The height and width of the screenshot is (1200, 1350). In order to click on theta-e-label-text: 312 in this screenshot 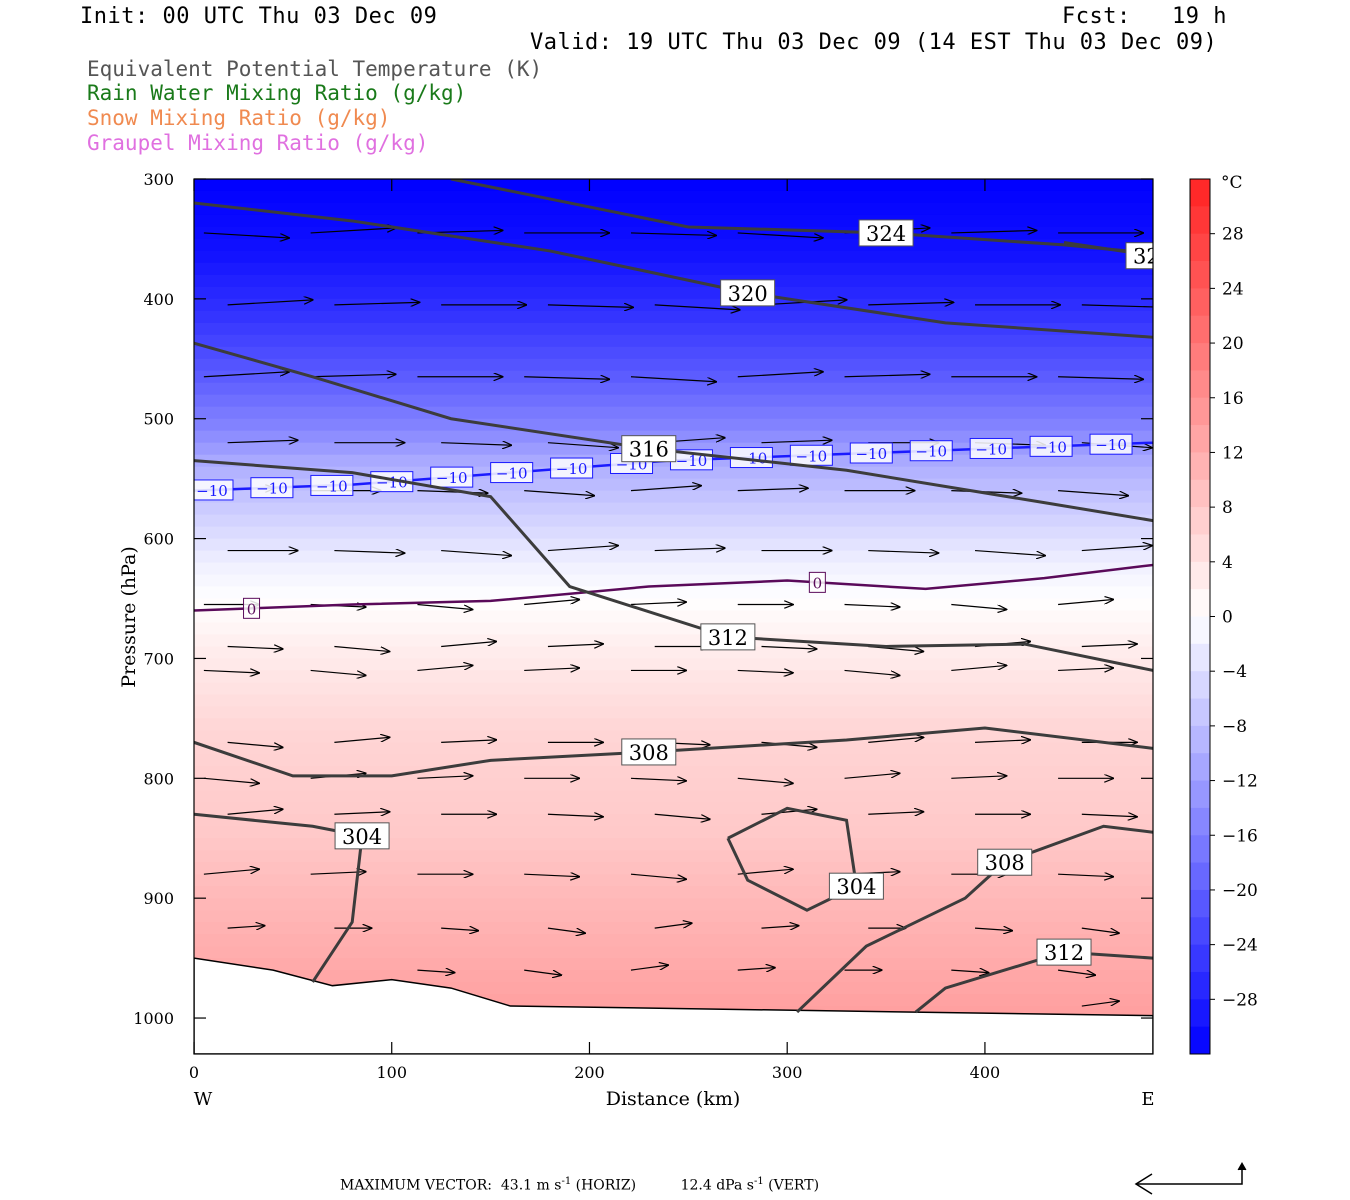, I will do `click(1064, 953)`.